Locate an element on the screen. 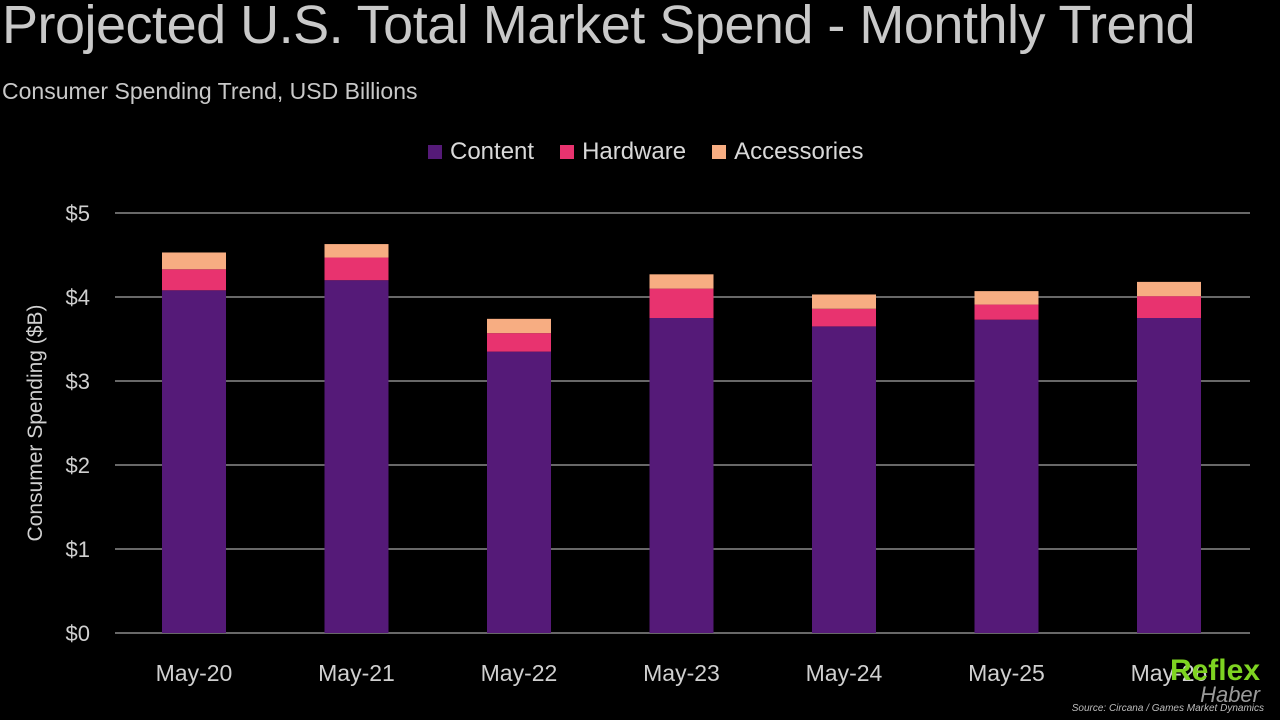  legend-item-accessories: Accessories is located at coordinates (787, 152).